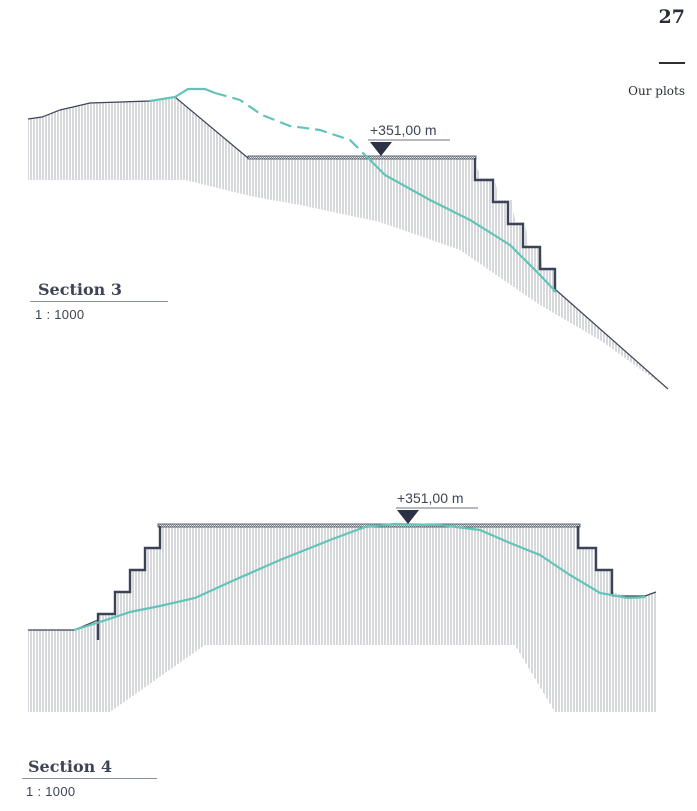  Describe the element at coordinates (99, 301) in the screenshot. I see `section-3-title-rule` at that location.